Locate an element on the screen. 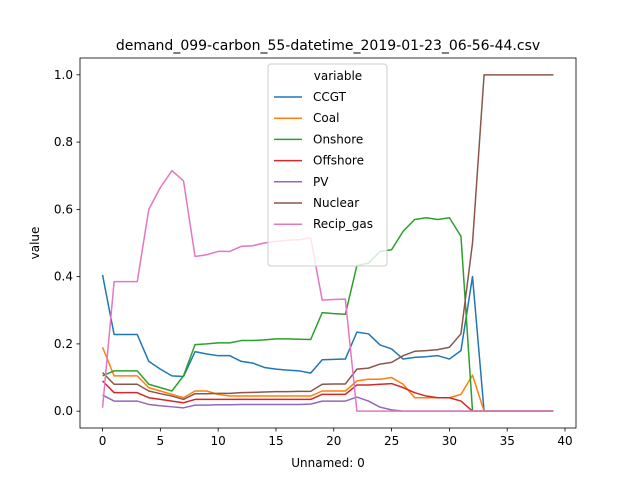 The height and width of the screenshot is (480, 640). legend-label: Offshore is located at coordinates (338, 161).